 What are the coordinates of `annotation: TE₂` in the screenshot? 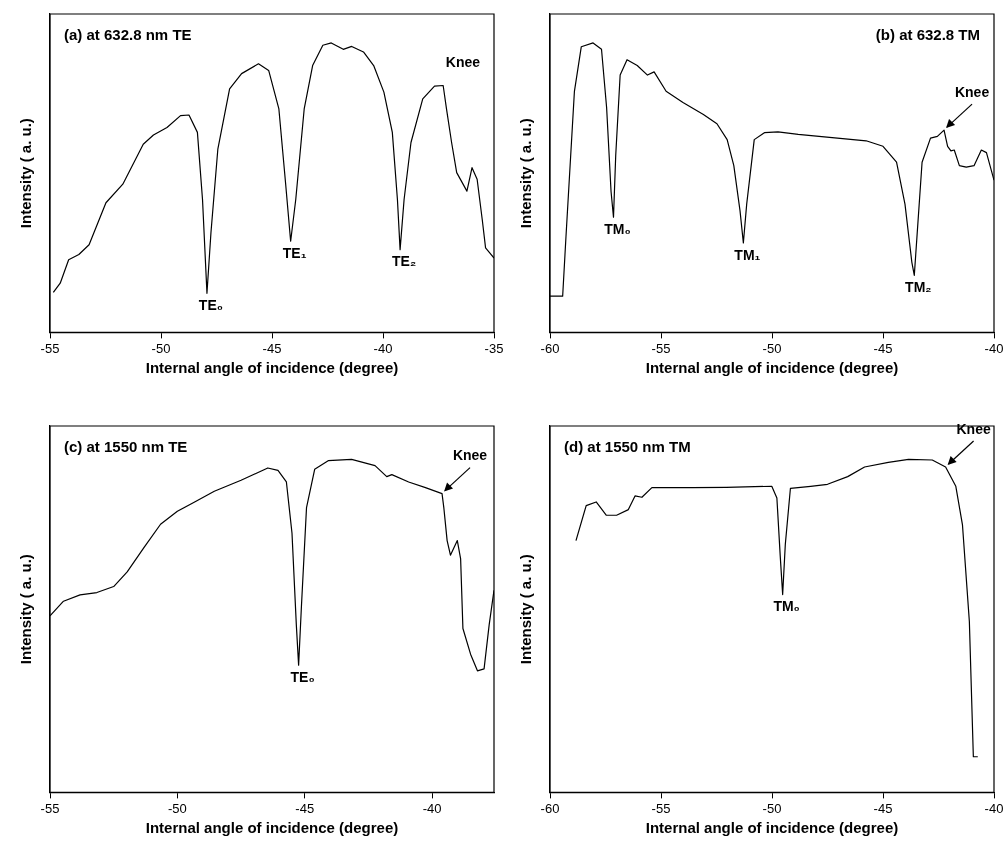 It's located at (404, 261).